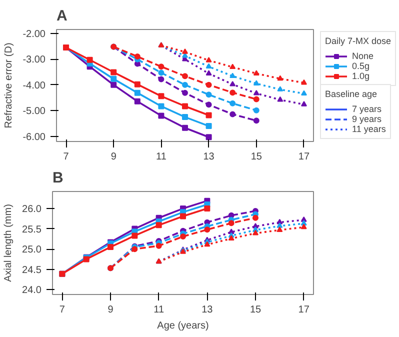 This screenshot has width=399, height=337. What do you see at coordinates (361, 76) in the screenshot?
I see `legend-label: 1.0g` at bounding box center [361, 76].